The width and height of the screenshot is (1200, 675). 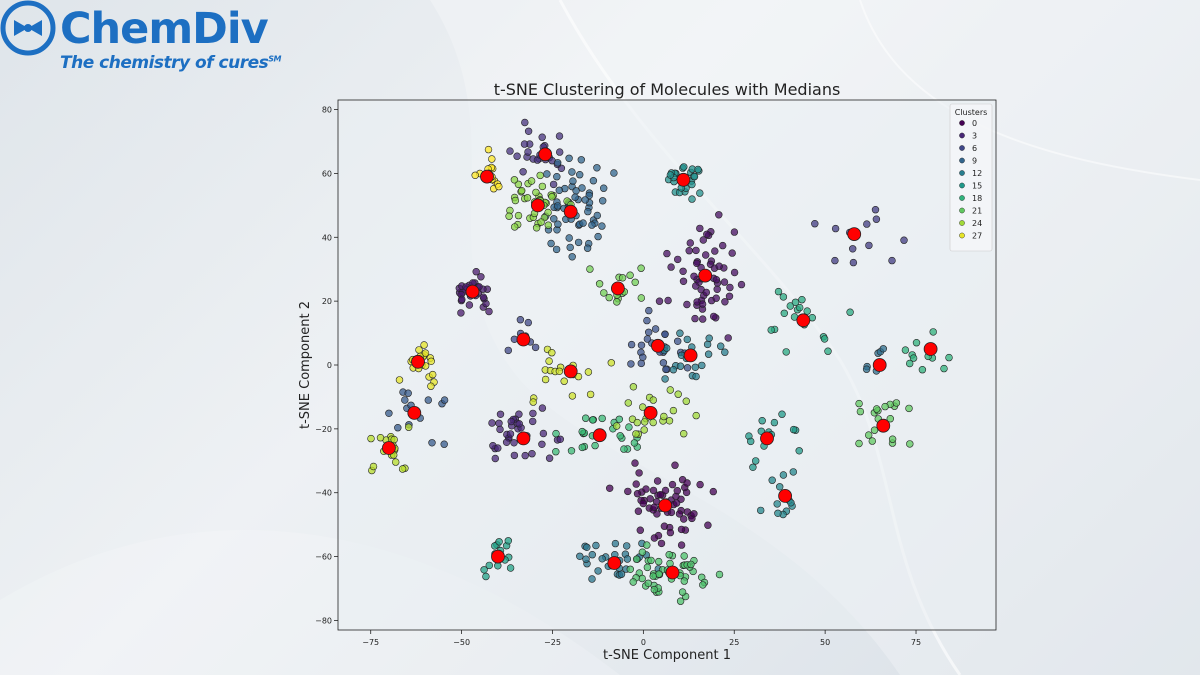 I want to click on legend-label: 27, so click(x=977, y=236).